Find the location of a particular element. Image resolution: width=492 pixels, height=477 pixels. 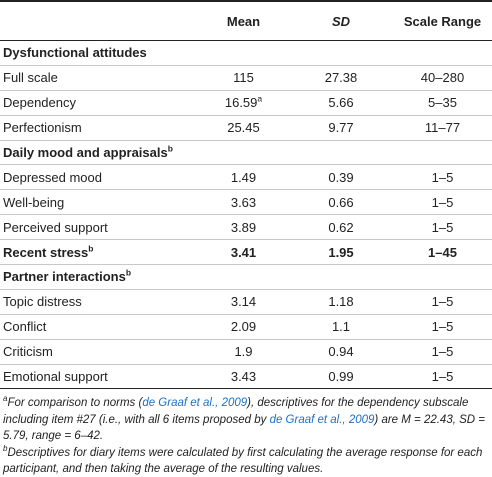

cell-sd: 1.95 is located at coordinates (337, 252).